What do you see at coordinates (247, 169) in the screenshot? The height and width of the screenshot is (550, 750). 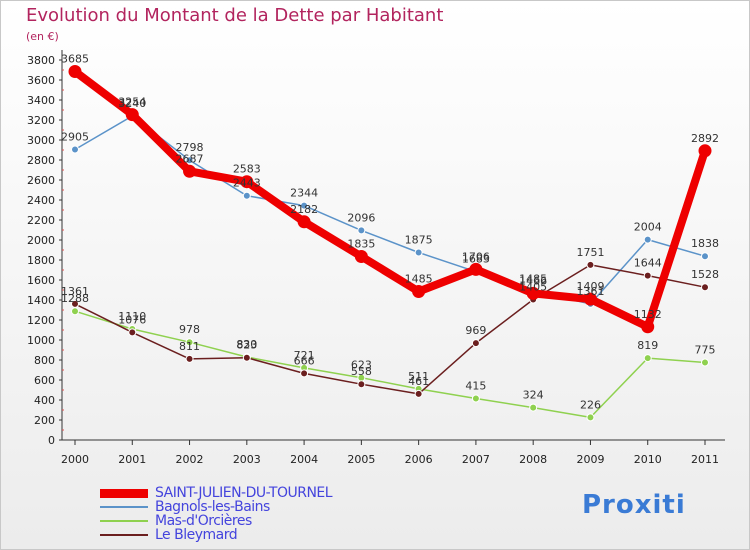 I see `data-label-s0-3: 2583` at bounding box center [247, 169].